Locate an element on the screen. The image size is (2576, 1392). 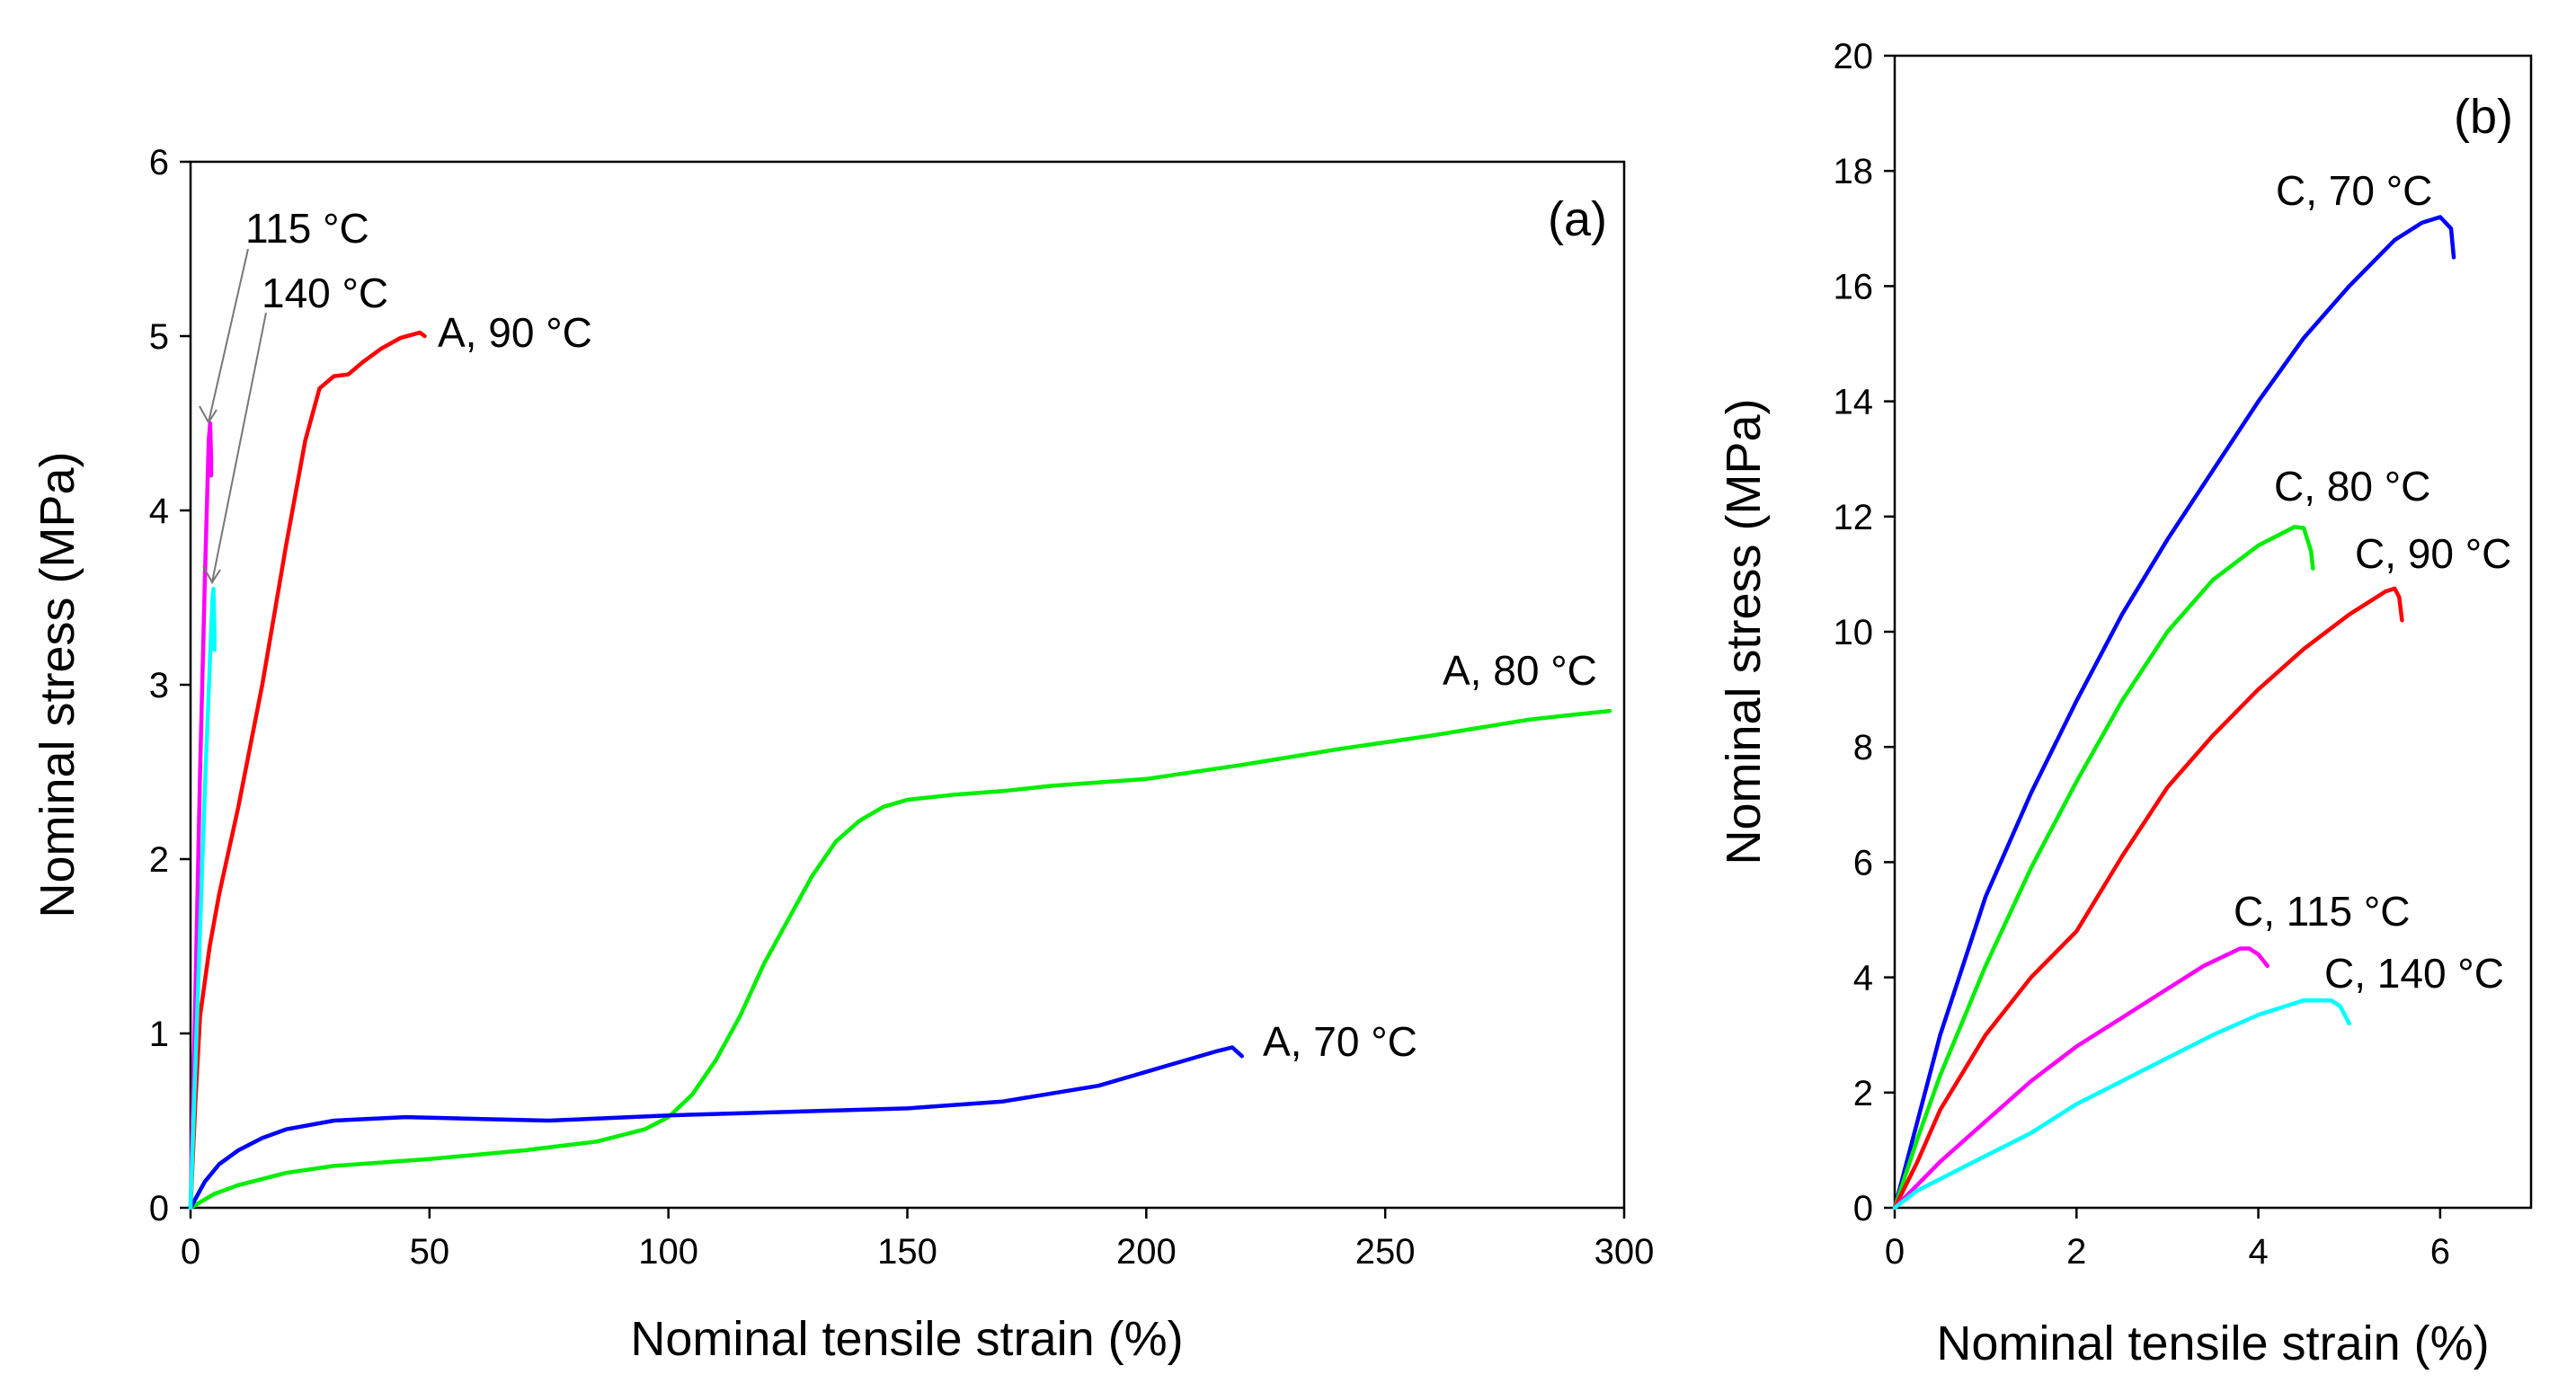
arrows-a is located at coordinates (233, 416).